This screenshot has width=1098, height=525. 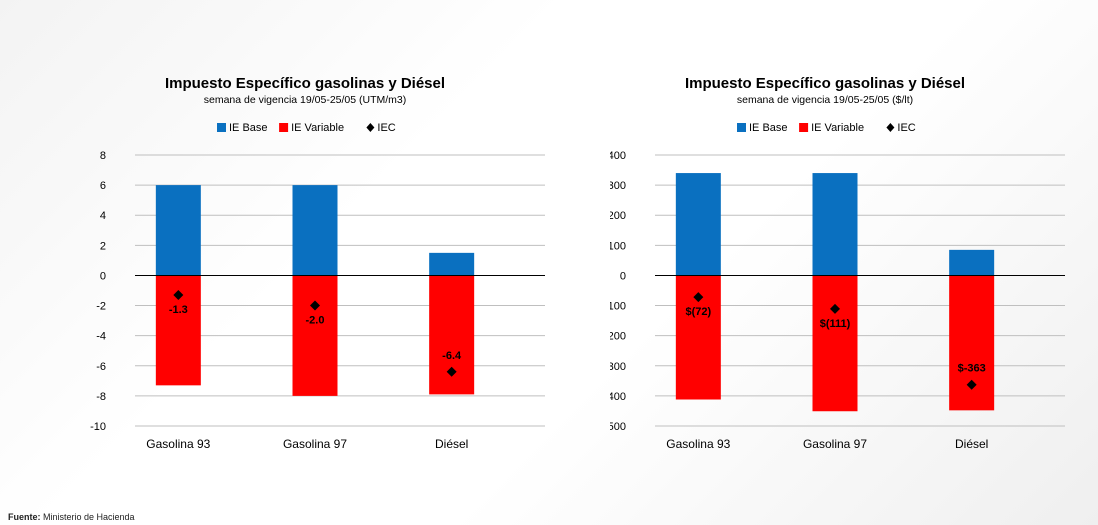 What do you see at coordinates (618, 186) in the screenshot?
I see `y-tick-label: 300` at bounding box center [618, 186].